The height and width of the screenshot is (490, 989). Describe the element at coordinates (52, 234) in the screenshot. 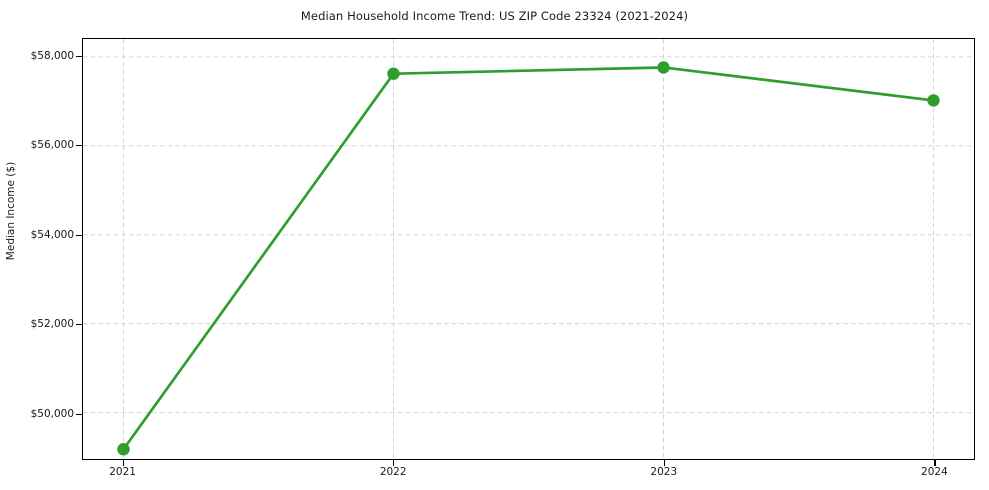

I see `y-axis-tick-label: $54,000` at that location.